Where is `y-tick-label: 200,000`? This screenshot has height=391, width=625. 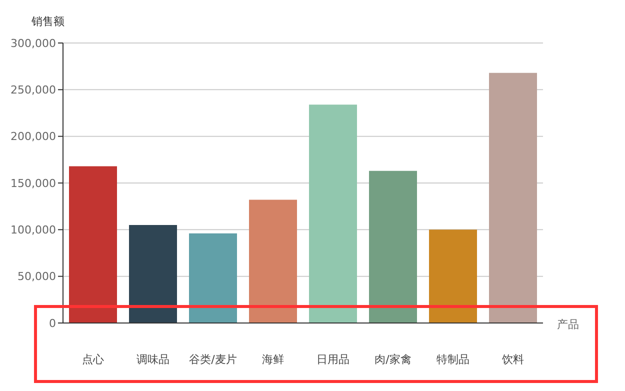 y-tick-label: 200,000 is located at coordinates (33, 137).